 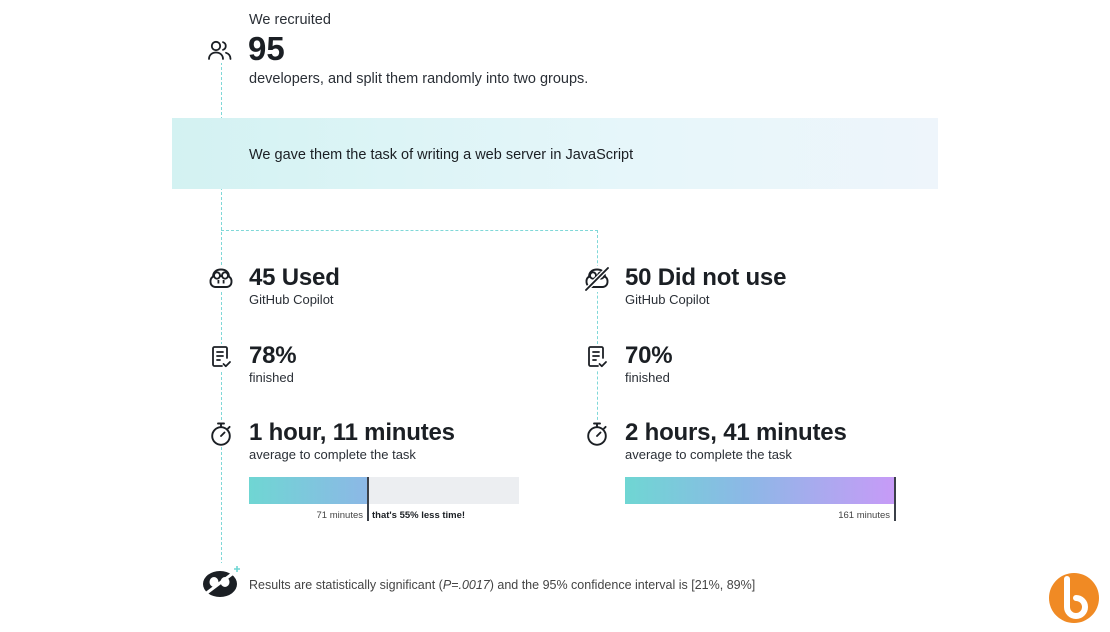 What do you see at coordinates (667, 299) in the screenshot?
I see `group-notused-tool: GitHub Copilot` at bounding box center [667, 299].